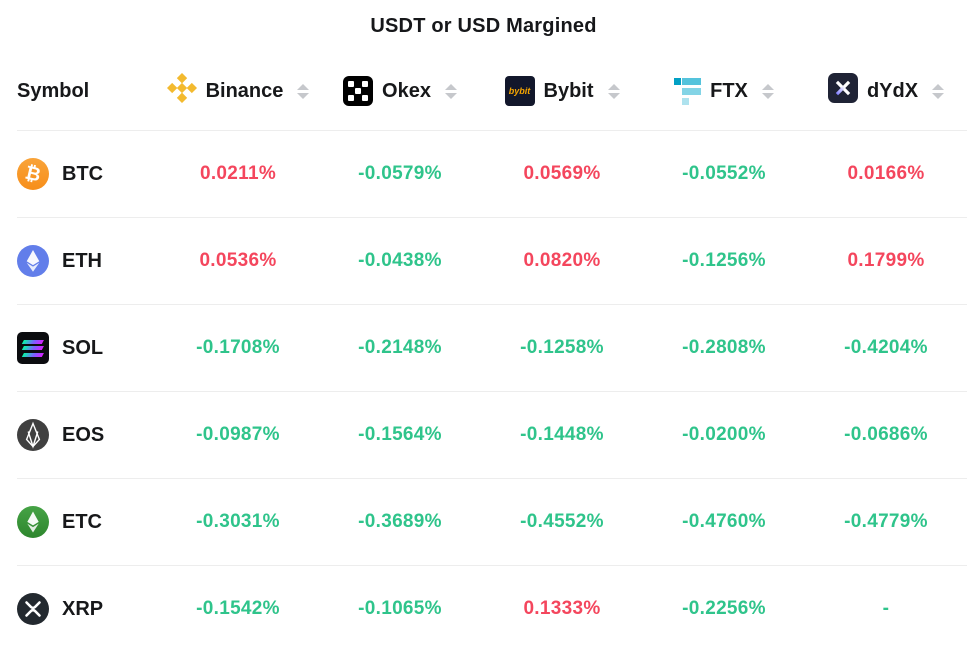  What do you see at coordinates (53, 90) in the screenshot?
I see `symbol-column-header: Symbol` at bounding box center [53, 90].